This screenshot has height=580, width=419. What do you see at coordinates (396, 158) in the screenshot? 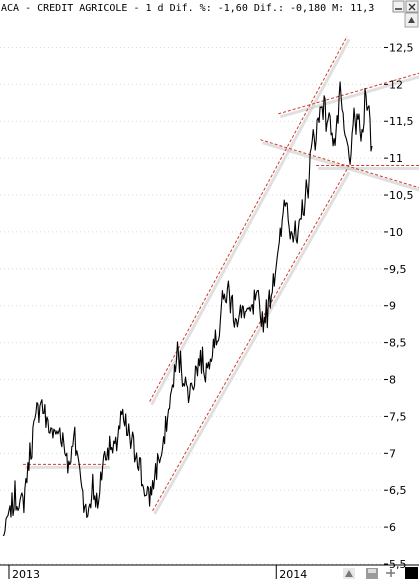
I see `y-tick-label: 11` at bounding box center [396, 158].